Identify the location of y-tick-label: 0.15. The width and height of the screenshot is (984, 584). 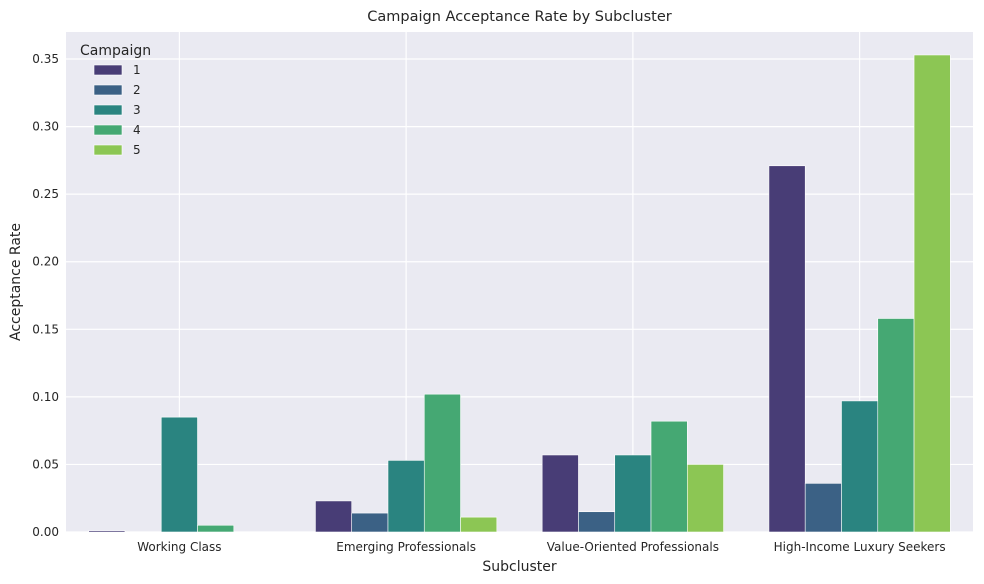
(45, 329).